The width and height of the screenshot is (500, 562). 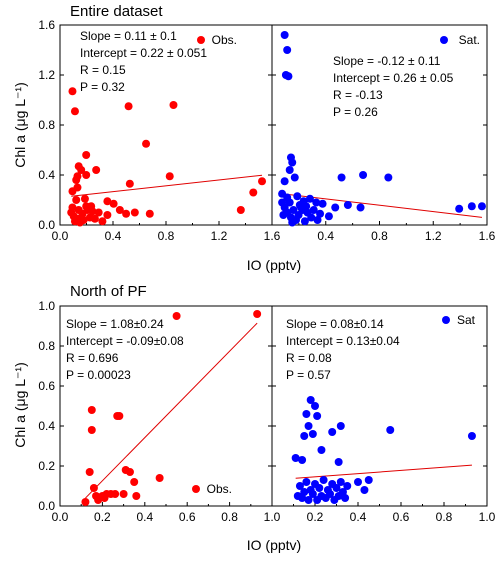 What do you see at coordinates (102, 87) in the screenshot?
I see `stats-annotation: P = 0.32` at bounding box center [102, 87].